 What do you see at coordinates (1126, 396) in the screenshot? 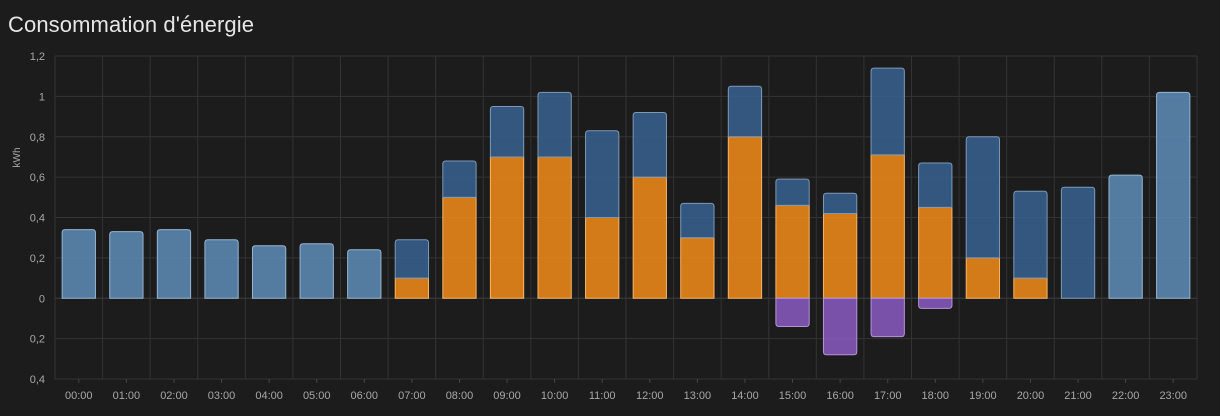
I see `x-tick-label: 22:00` at bounding box center [1126, 396].